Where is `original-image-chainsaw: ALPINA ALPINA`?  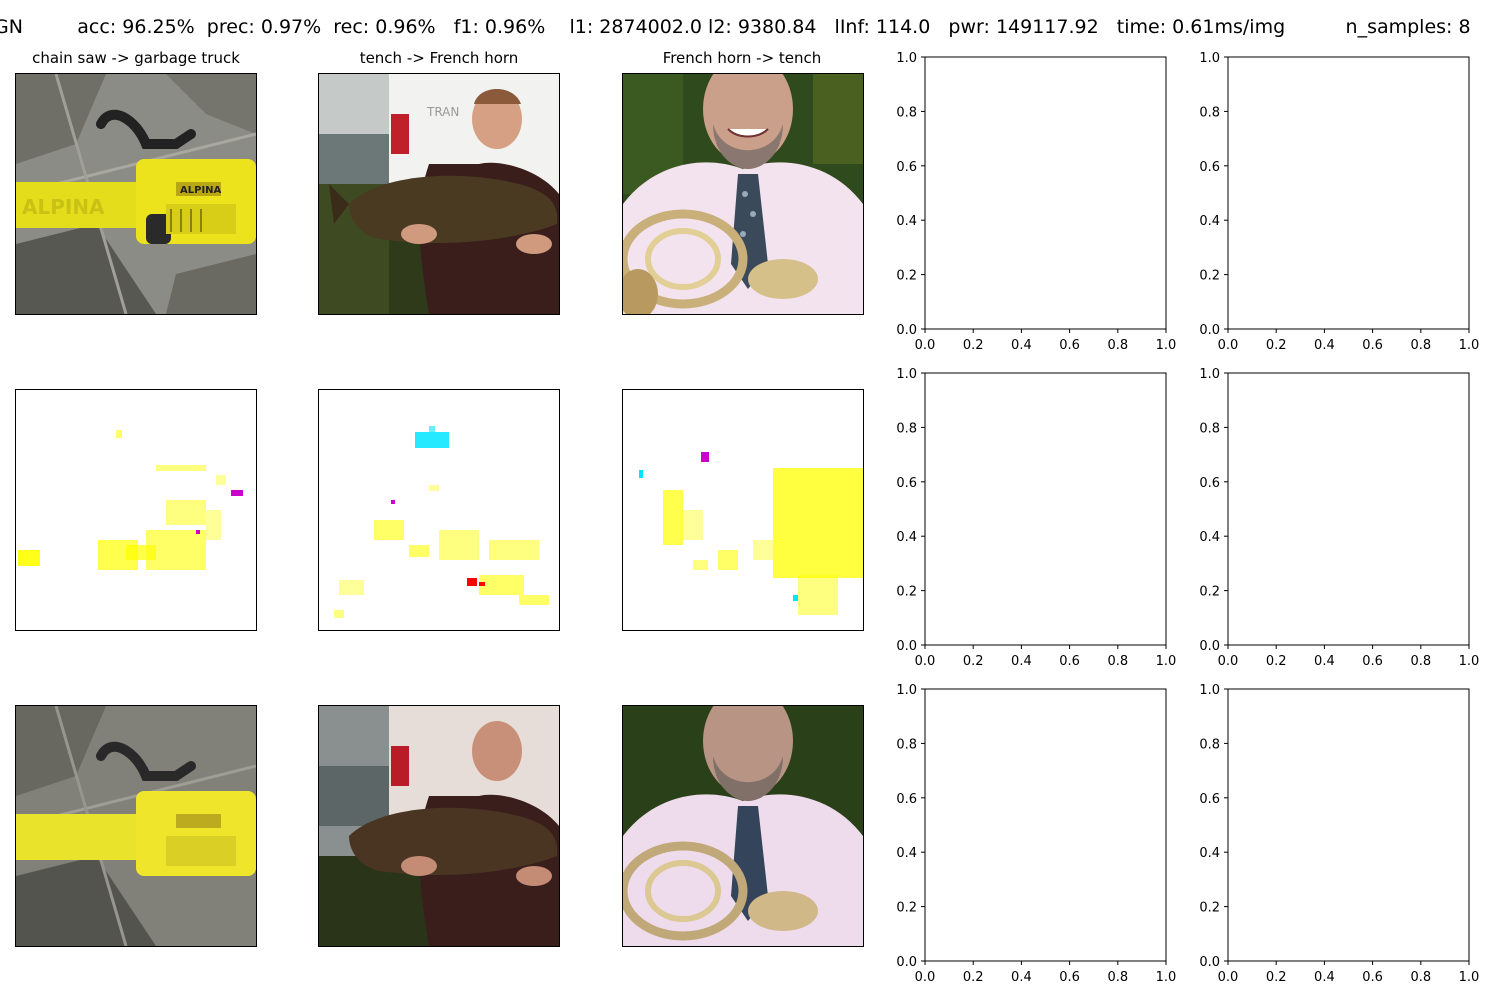
original-image-chainsaw: ALPINA ALPINA is located at coordinates (136, 194).